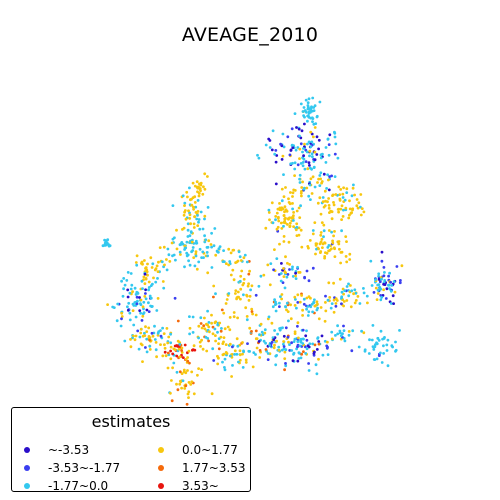  What do you see at coordinates (198, 450) in the screenshot?
I see `legend-item-4: 0.0~1.77` at bounding box center [198, 450].